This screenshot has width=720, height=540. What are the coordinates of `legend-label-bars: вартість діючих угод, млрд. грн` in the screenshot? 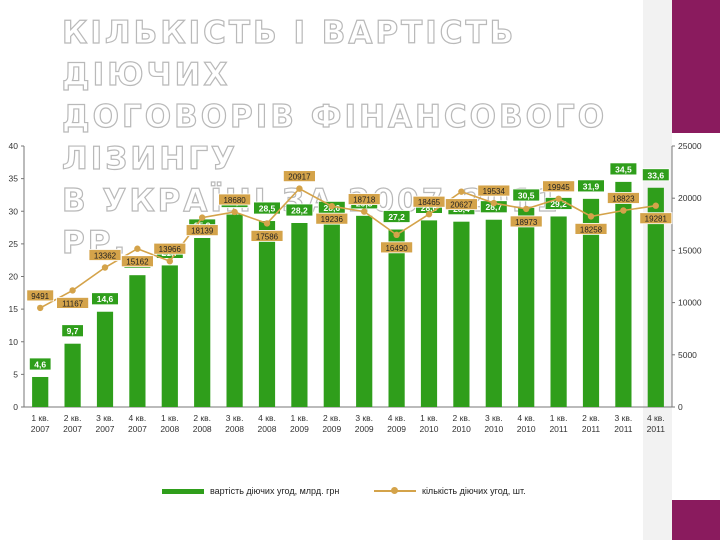 It's located at (275, 491).